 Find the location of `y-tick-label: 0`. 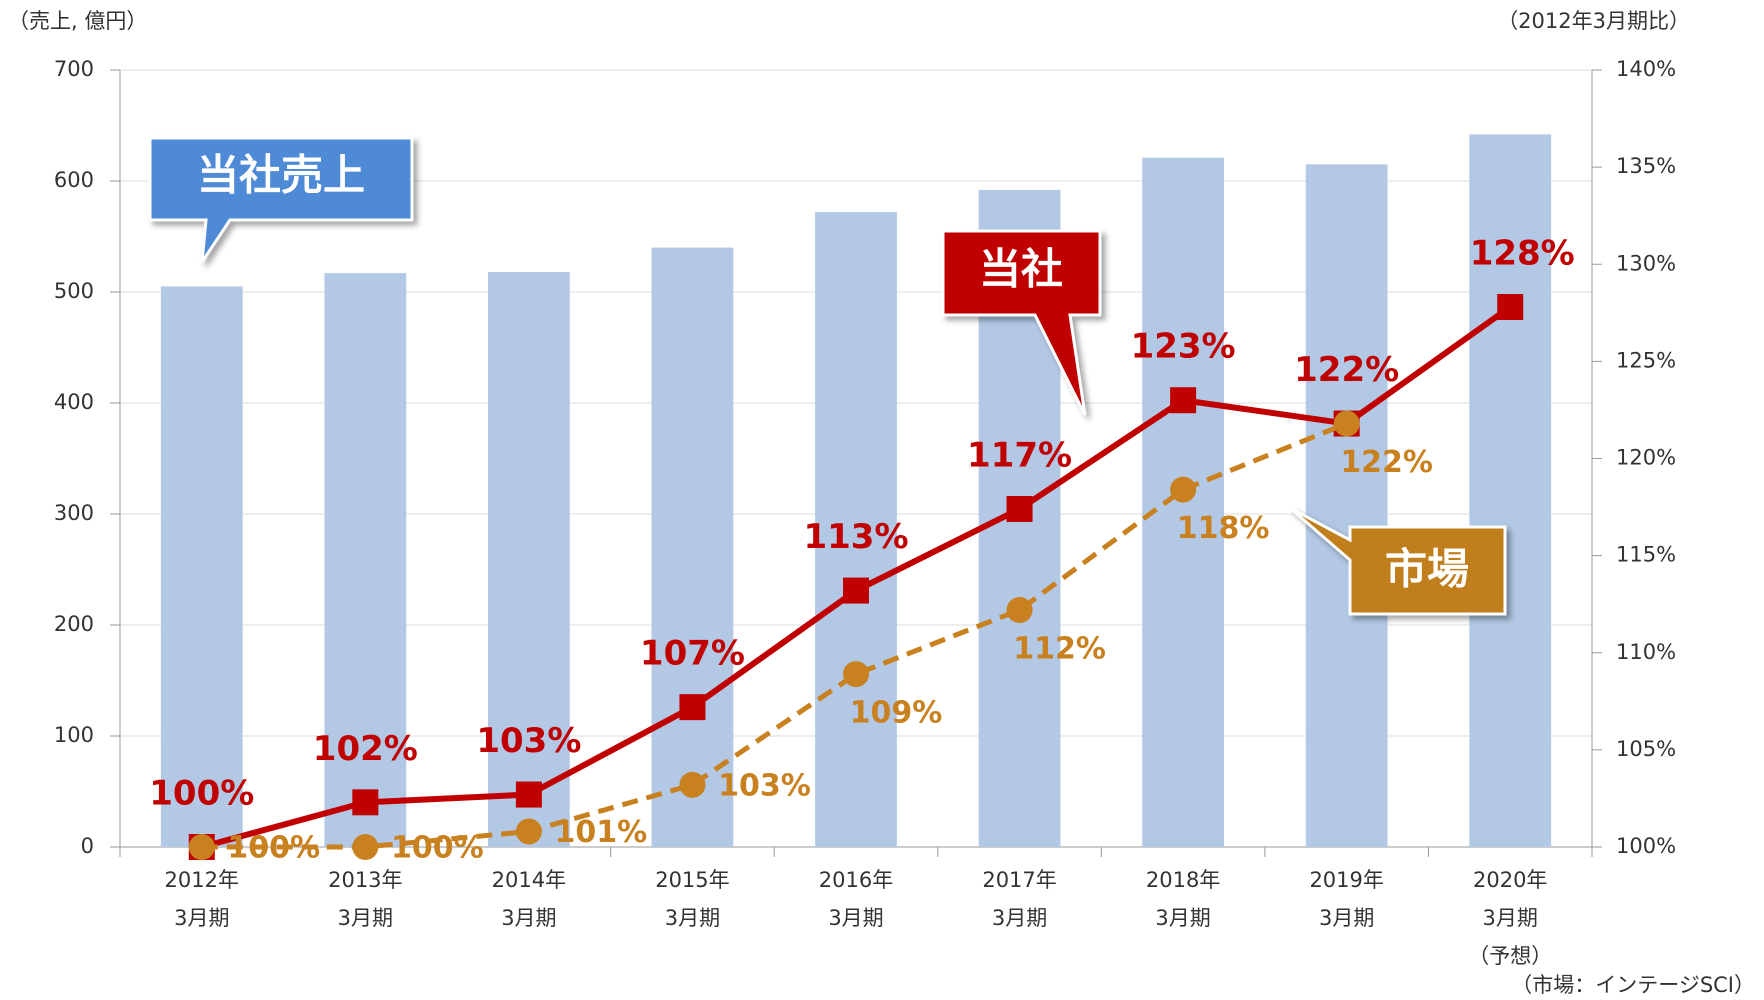

y-tick-label: 0 is located at coordinates (87, 846).